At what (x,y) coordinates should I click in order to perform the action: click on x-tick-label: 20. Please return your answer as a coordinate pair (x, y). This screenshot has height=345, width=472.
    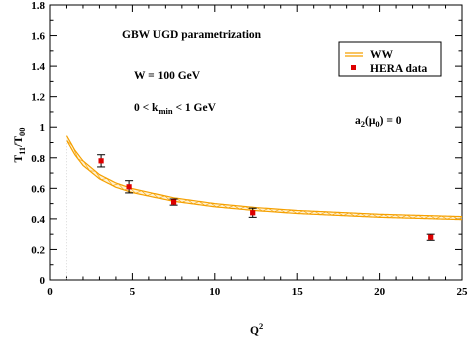
    Looking at the image, I should click on (380, 292).